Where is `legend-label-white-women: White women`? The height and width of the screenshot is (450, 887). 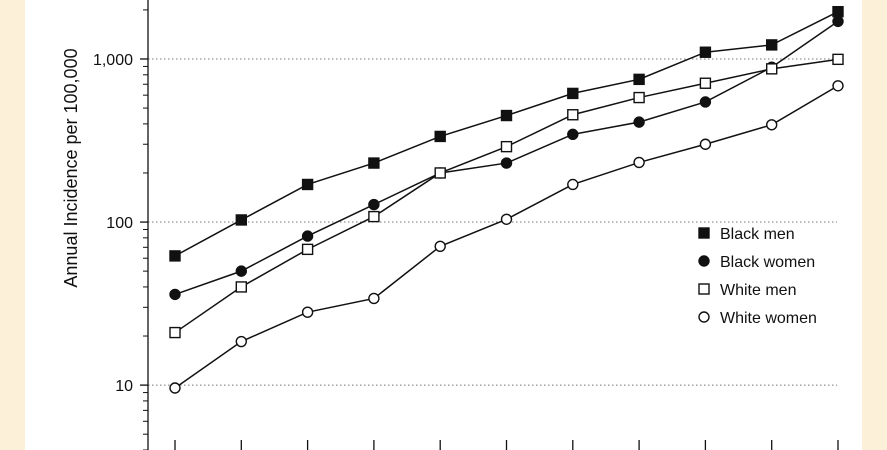
legend-label-white-women: White women is located at coordinates (768, 318).